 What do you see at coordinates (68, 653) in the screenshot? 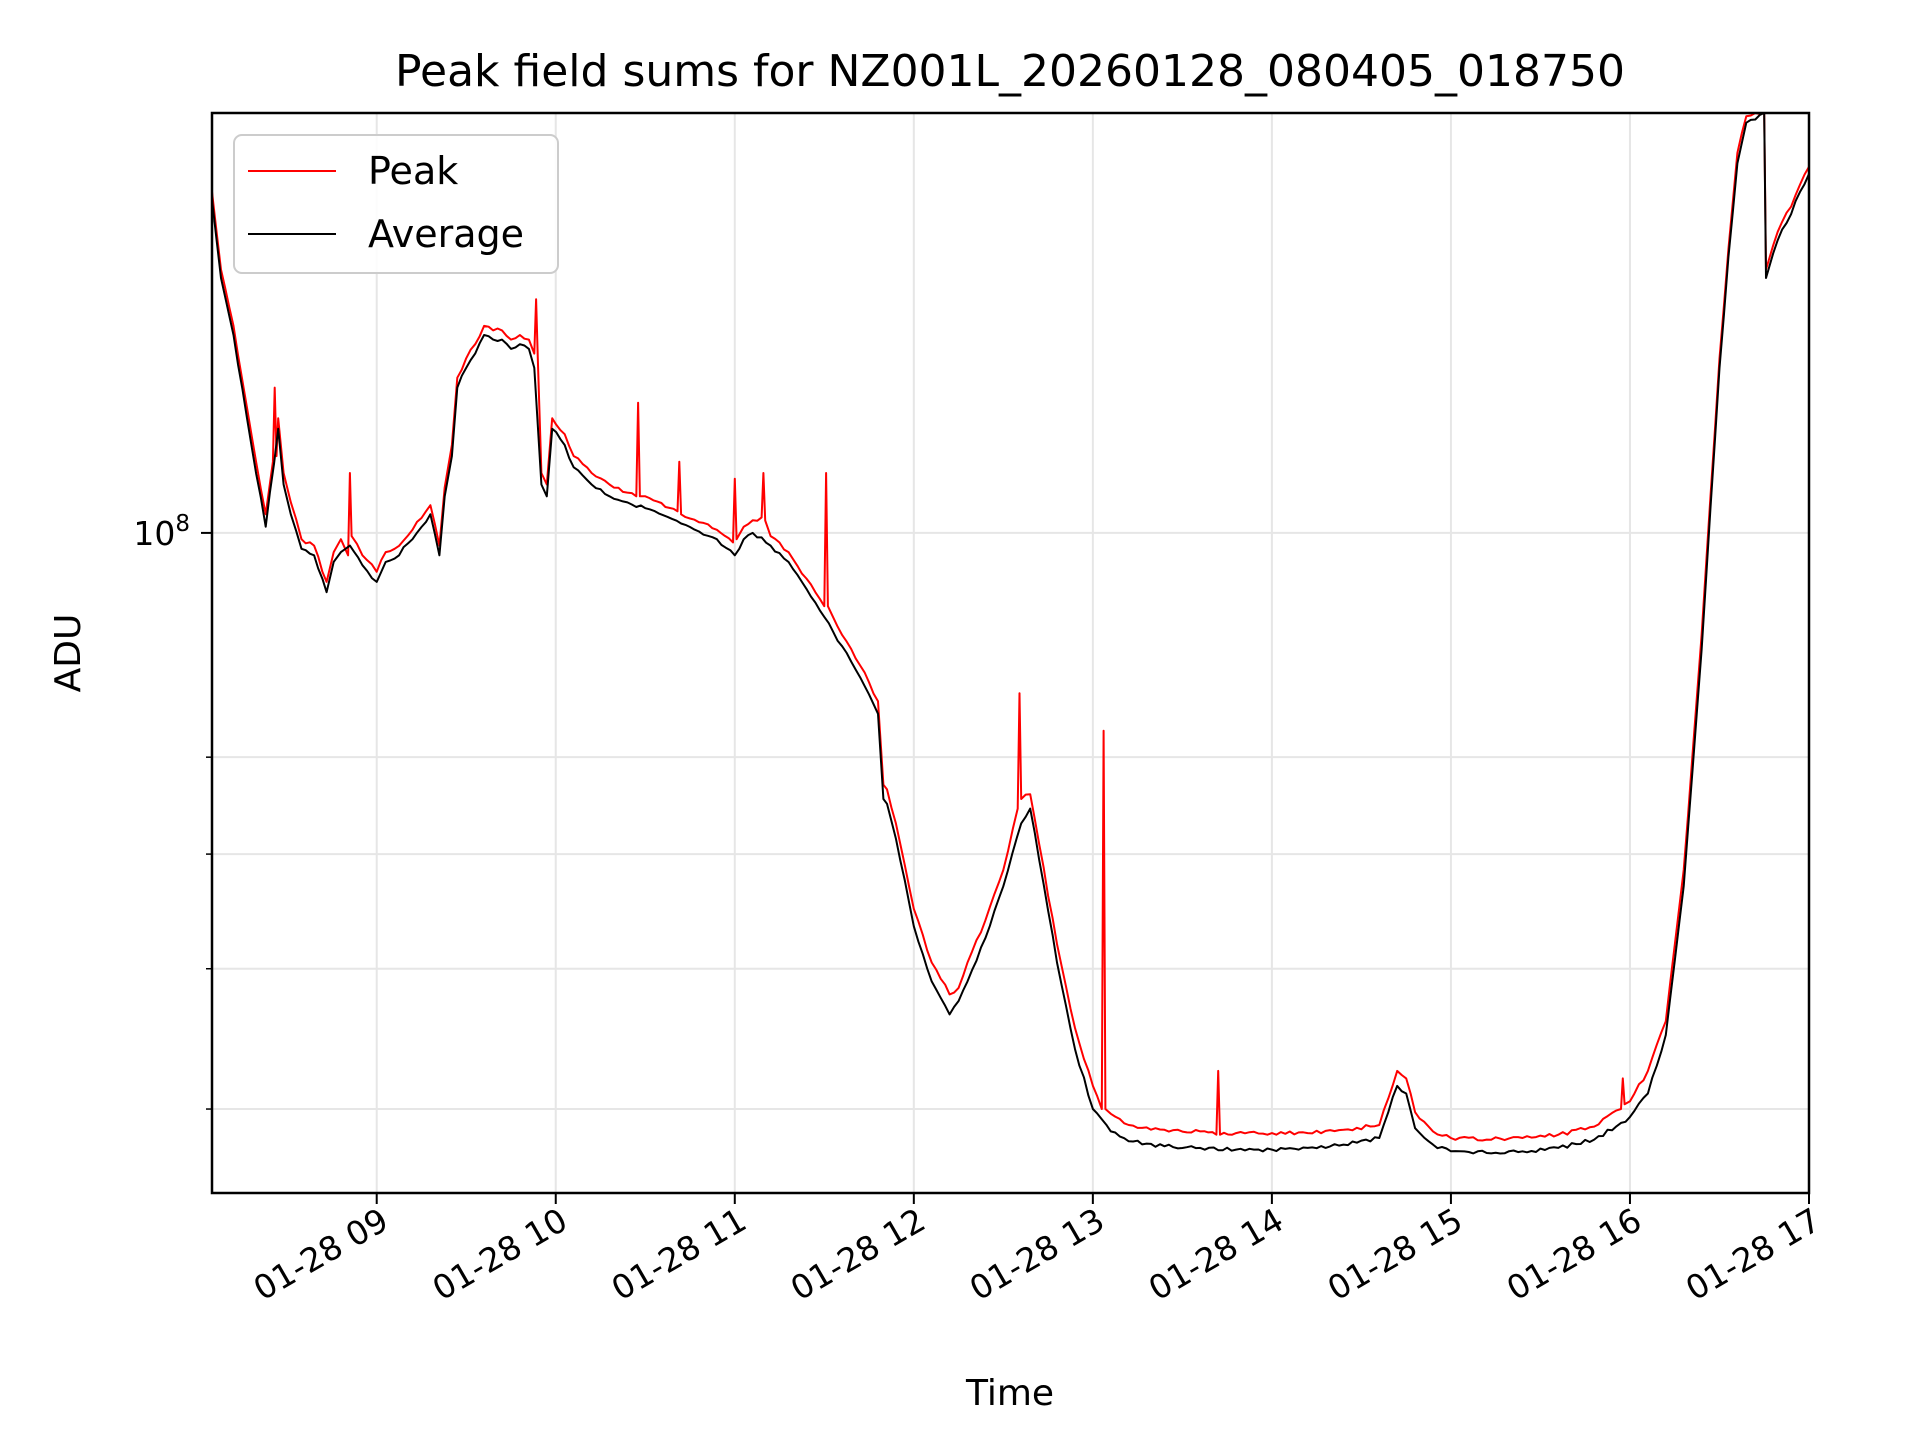
I see `y-axis-label: ADU` at bounding box center [68, 653].